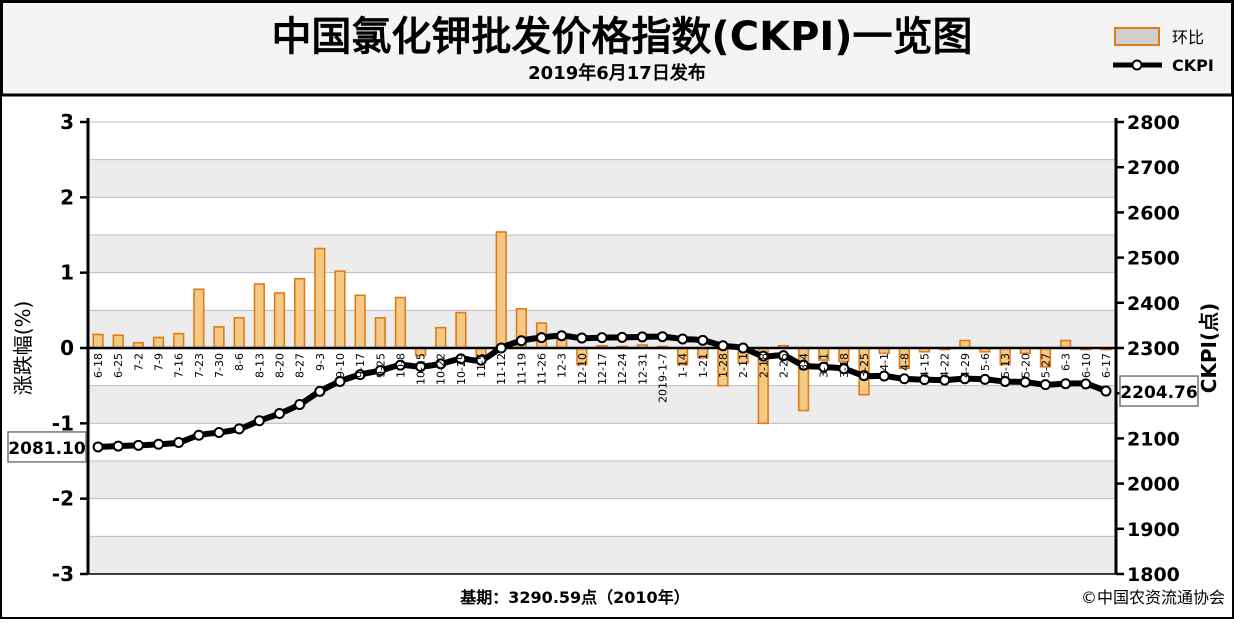 The image size is (1234, 623). What do you see at coordinates (1005, 365) in the screenshot?
I see `x-tick-label: 5-13` at bounding box center [1005, 365].